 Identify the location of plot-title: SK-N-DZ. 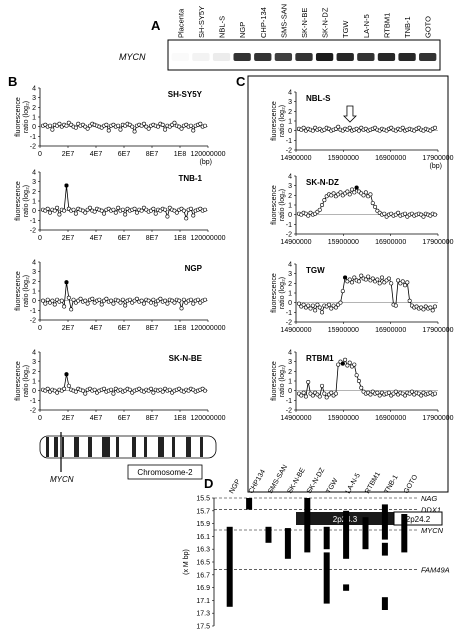
(322, 182).